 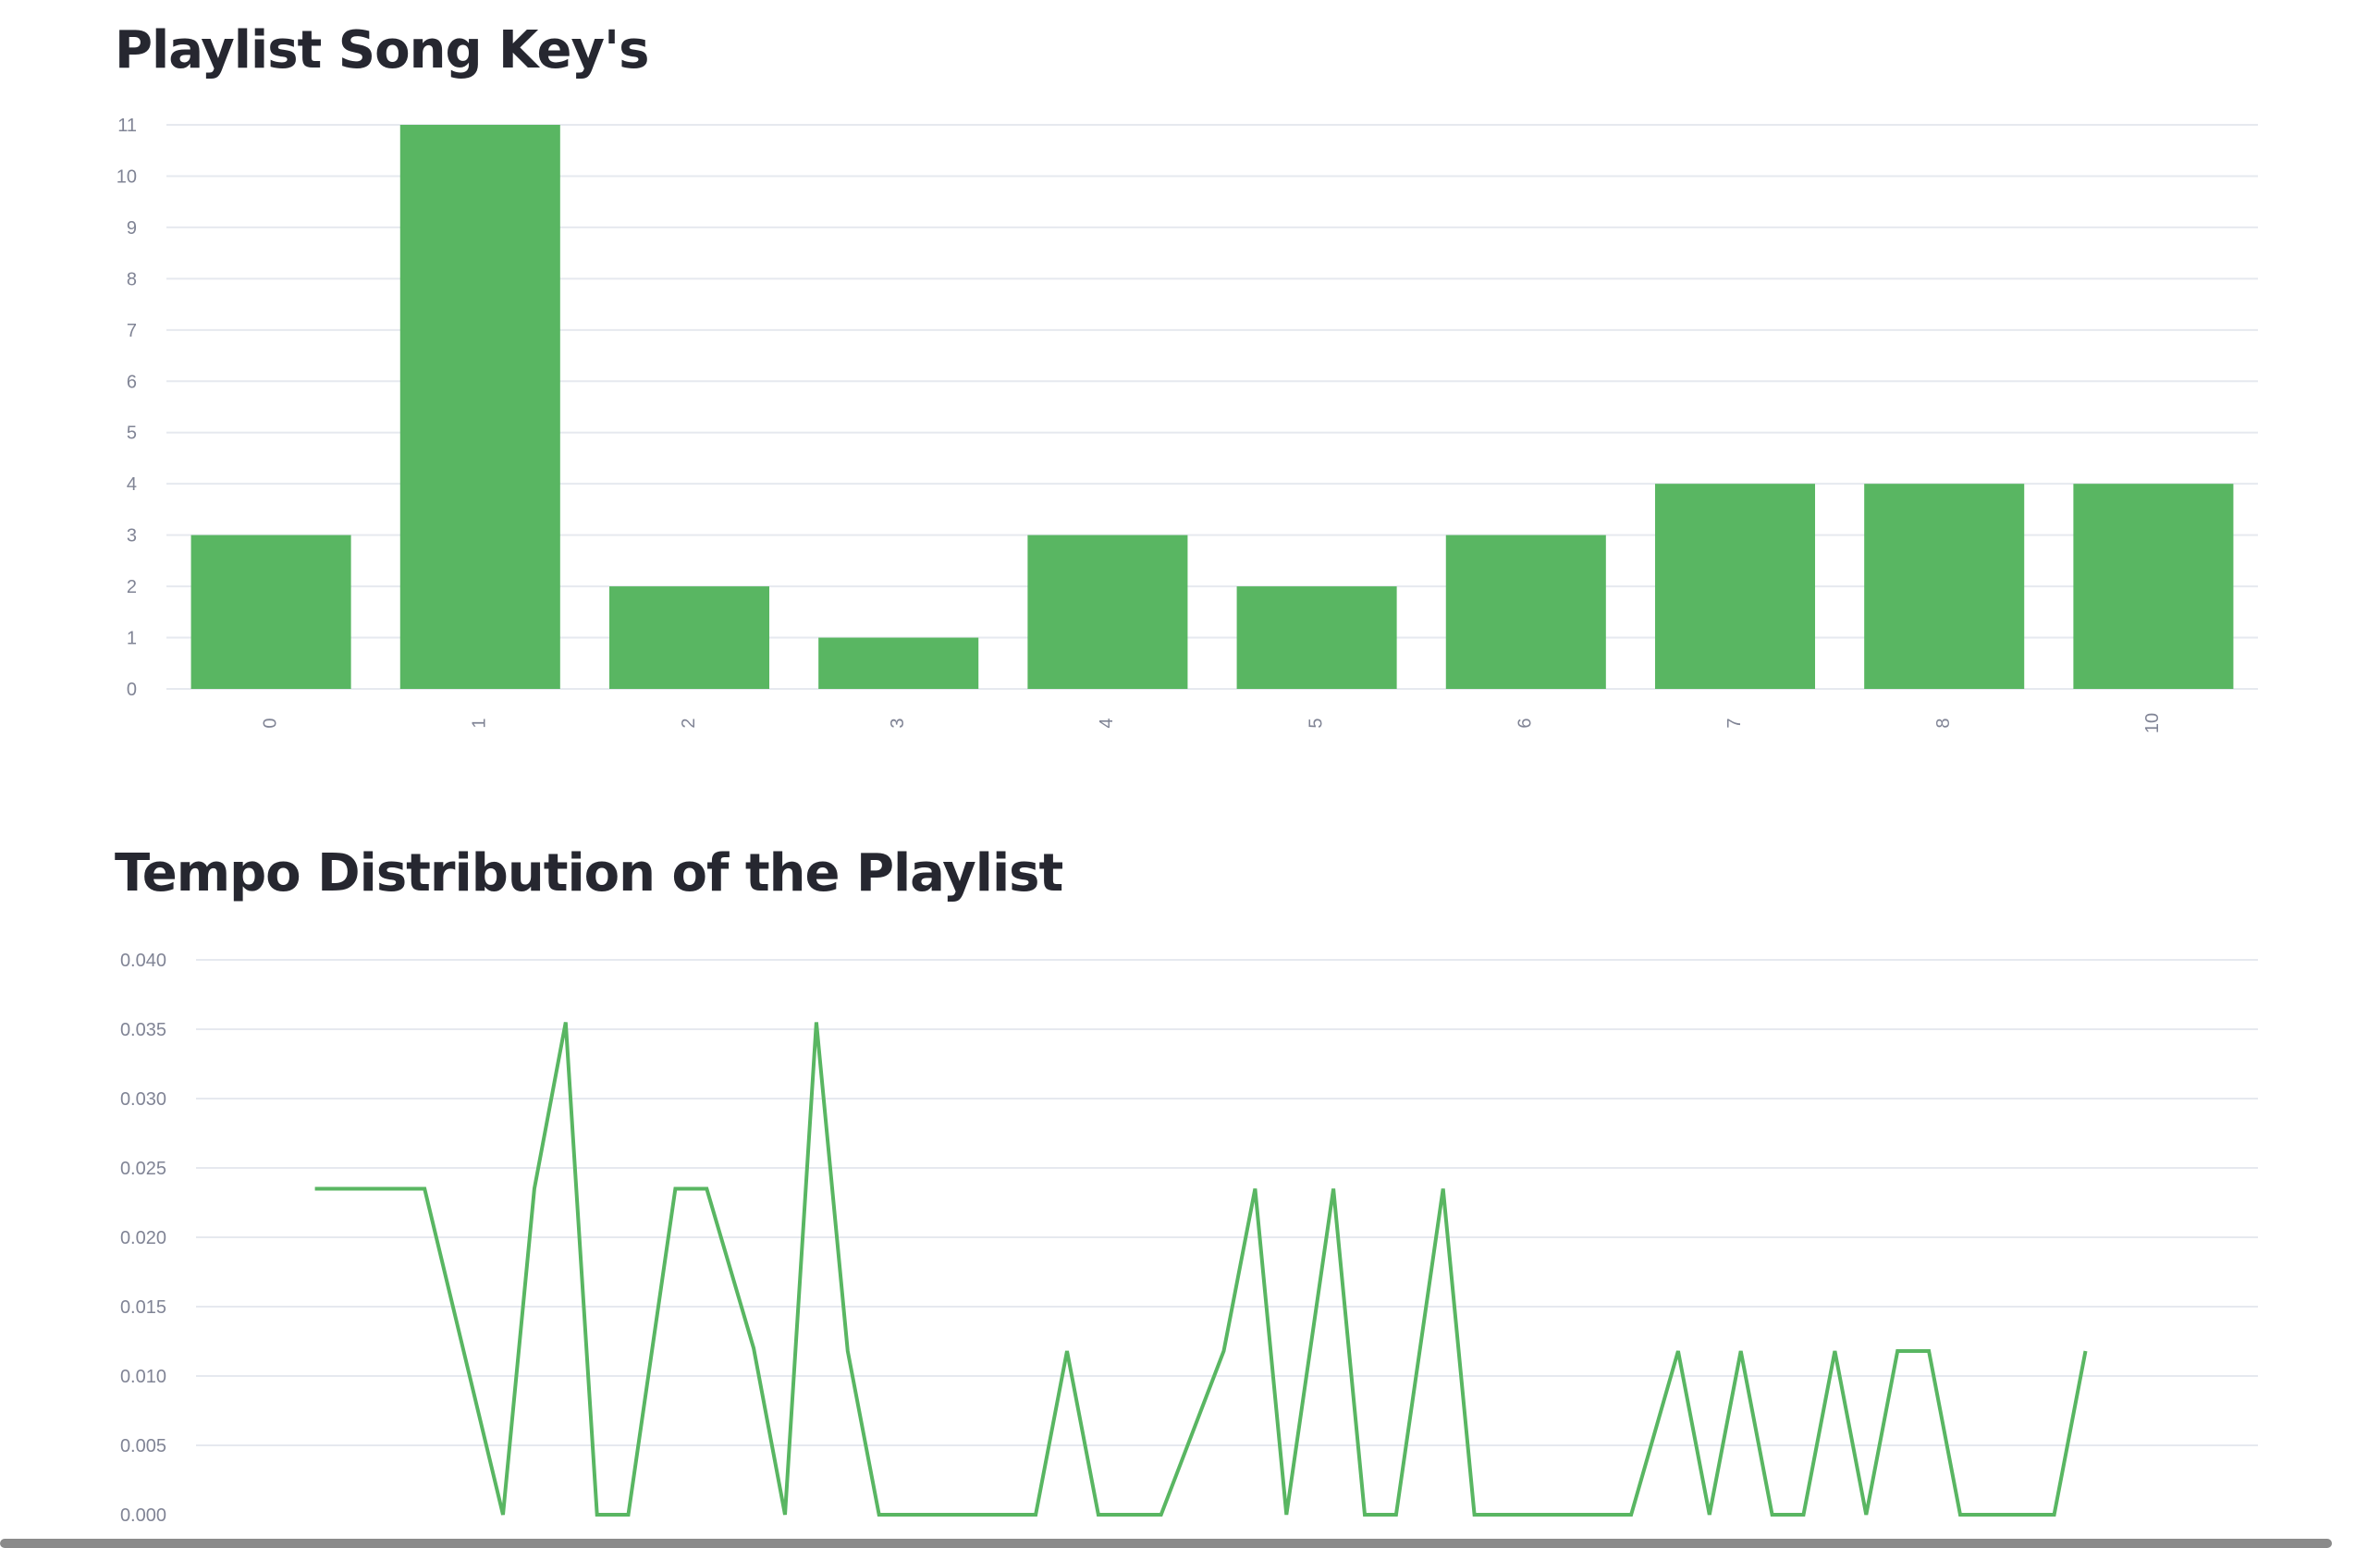 What do you see at coordinates (480, 723) in the screenshot?
I see `x-tick-label: 1` at bounding box center [480, 723].